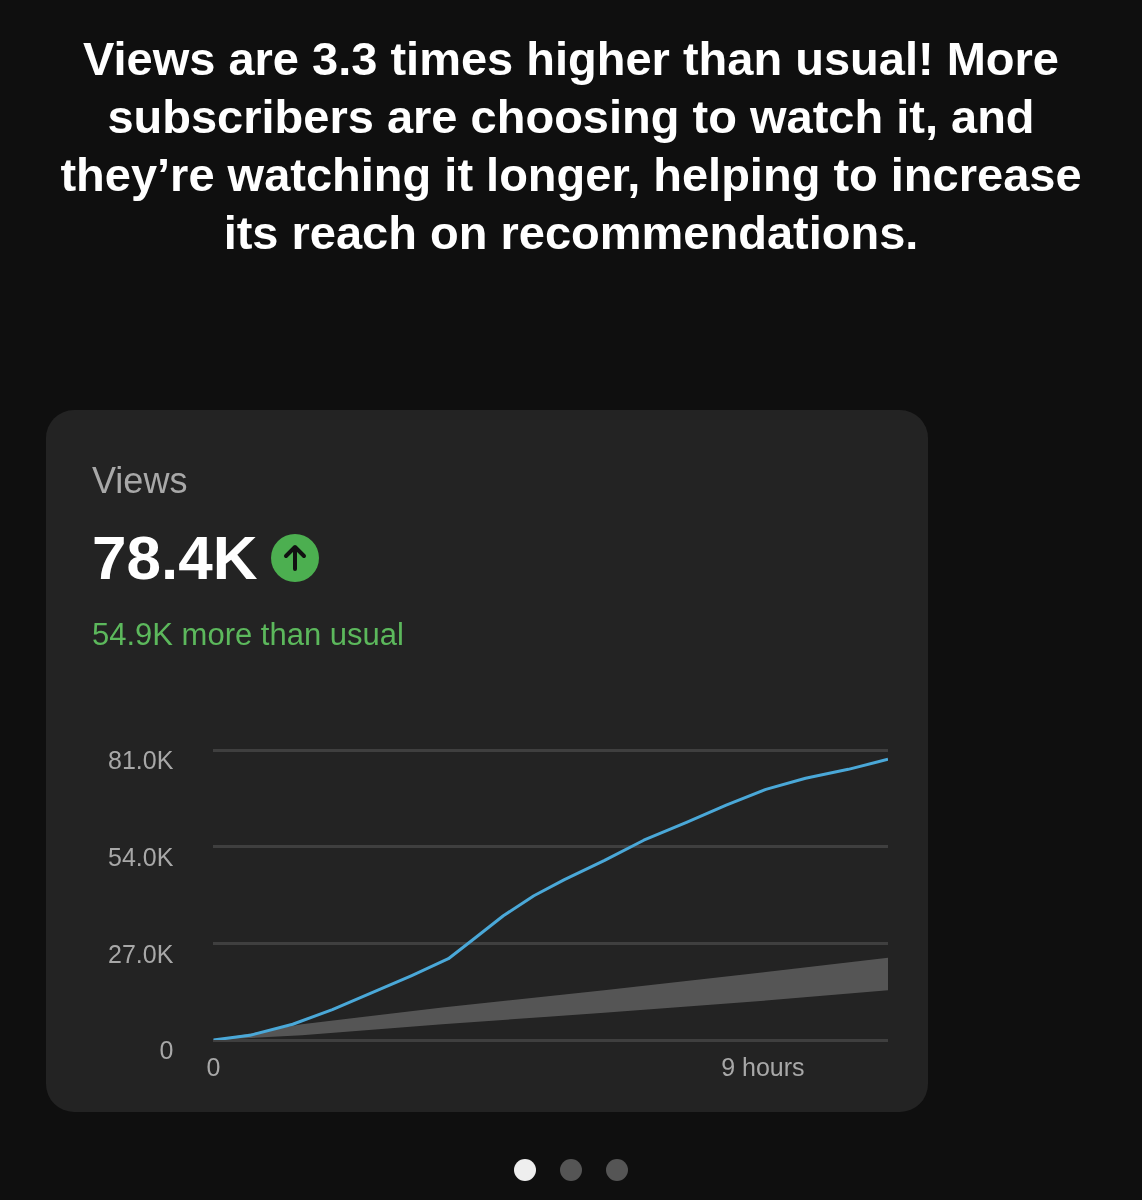 Image resolution: width=1142 pixels, height=1200 pixels. I want to click on text: 54.9K more than usual, so click(248, 635).